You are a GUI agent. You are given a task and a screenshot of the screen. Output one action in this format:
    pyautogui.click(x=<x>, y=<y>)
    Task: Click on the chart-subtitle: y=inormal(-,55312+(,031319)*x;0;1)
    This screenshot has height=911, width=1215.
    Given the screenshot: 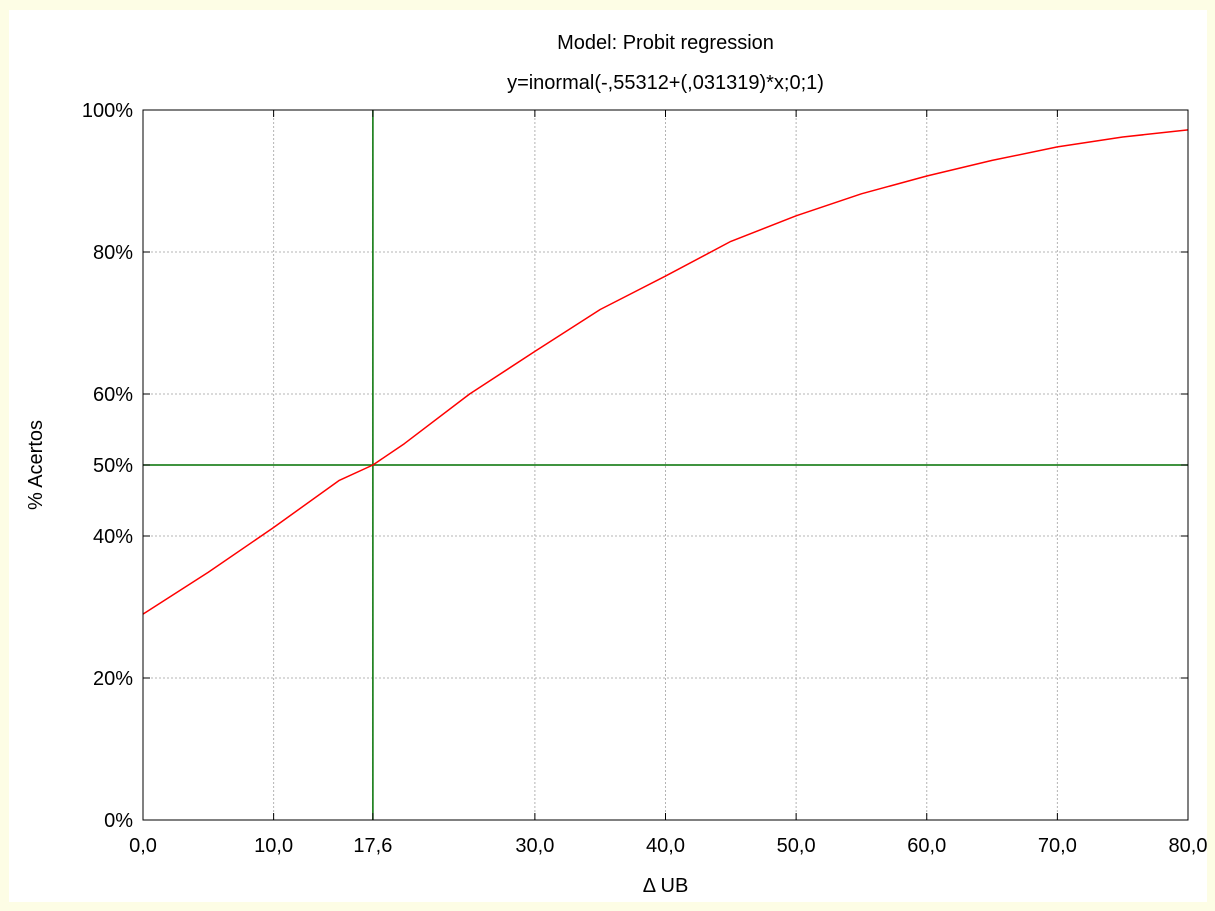 What is the action you would take?
    pyautogui.click(x=665, y=83)
    